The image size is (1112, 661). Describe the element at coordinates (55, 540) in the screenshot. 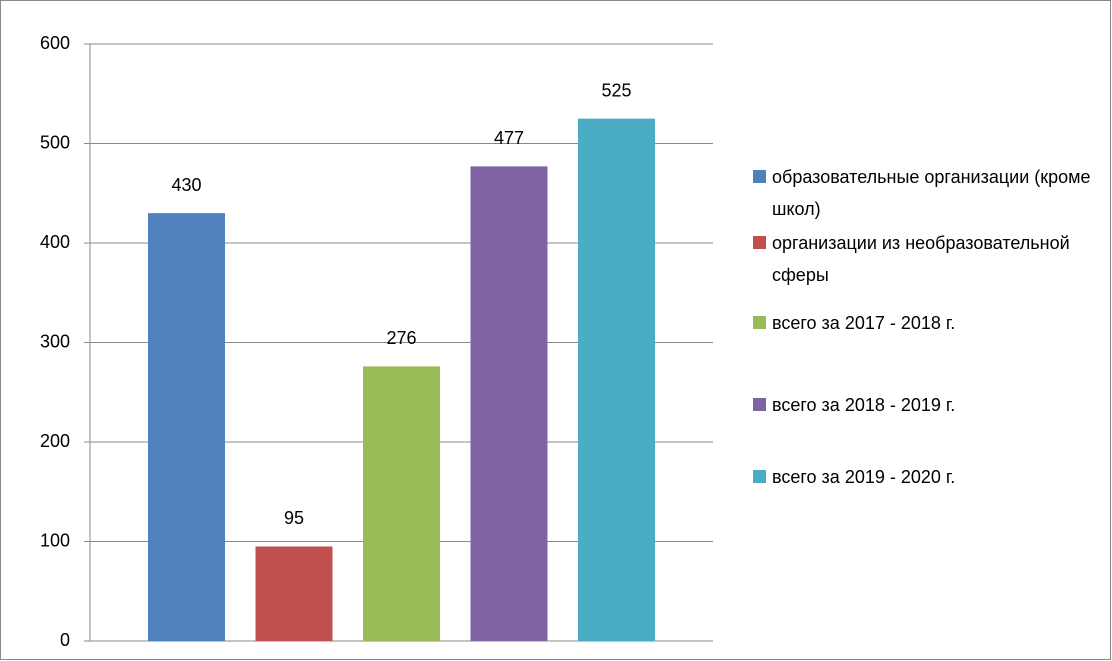

I see `y-tick-label: 100` at that location.